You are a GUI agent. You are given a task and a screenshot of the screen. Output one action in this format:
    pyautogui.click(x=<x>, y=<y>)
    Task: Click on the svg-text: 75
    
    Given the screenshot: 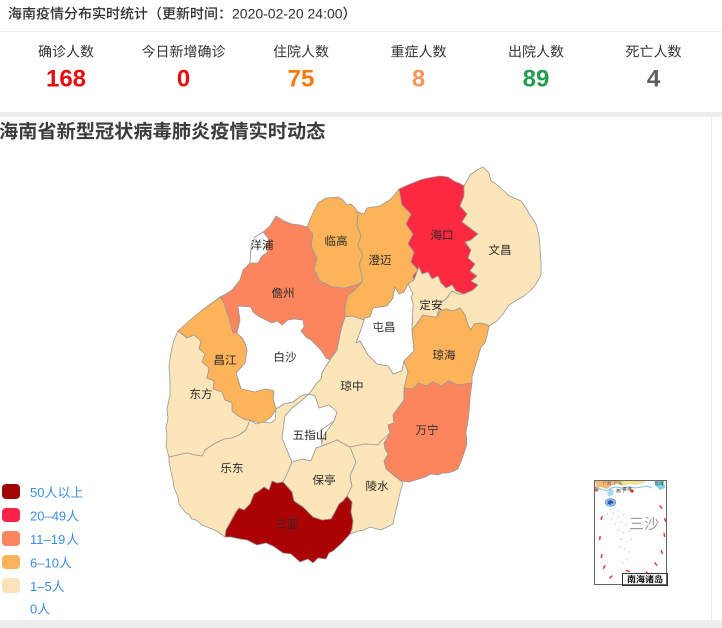 What is the action you would take?
    pyautogui.click(x=301, y=79)
    